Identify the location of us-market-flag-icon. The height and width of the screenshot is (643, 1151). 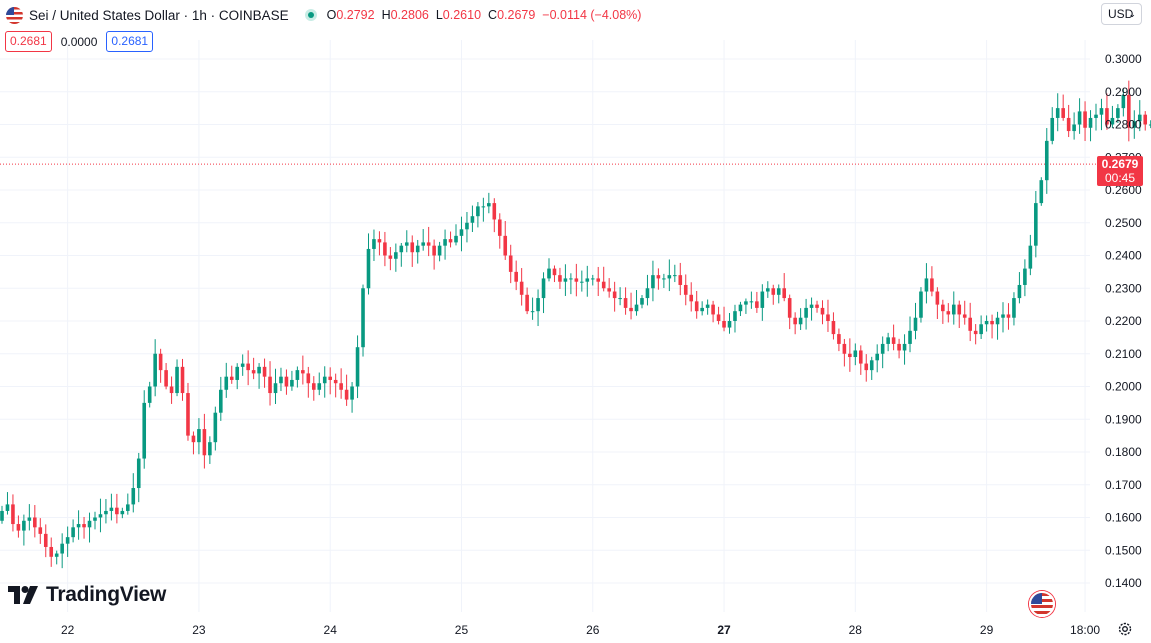
(1042, 604).